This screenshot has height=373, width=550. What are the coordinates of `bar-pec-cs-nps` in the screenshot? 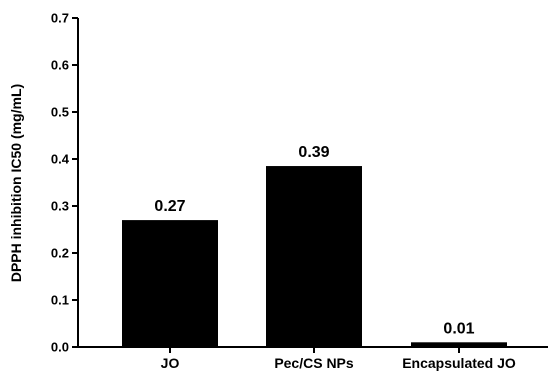 It's located at (314, 256).